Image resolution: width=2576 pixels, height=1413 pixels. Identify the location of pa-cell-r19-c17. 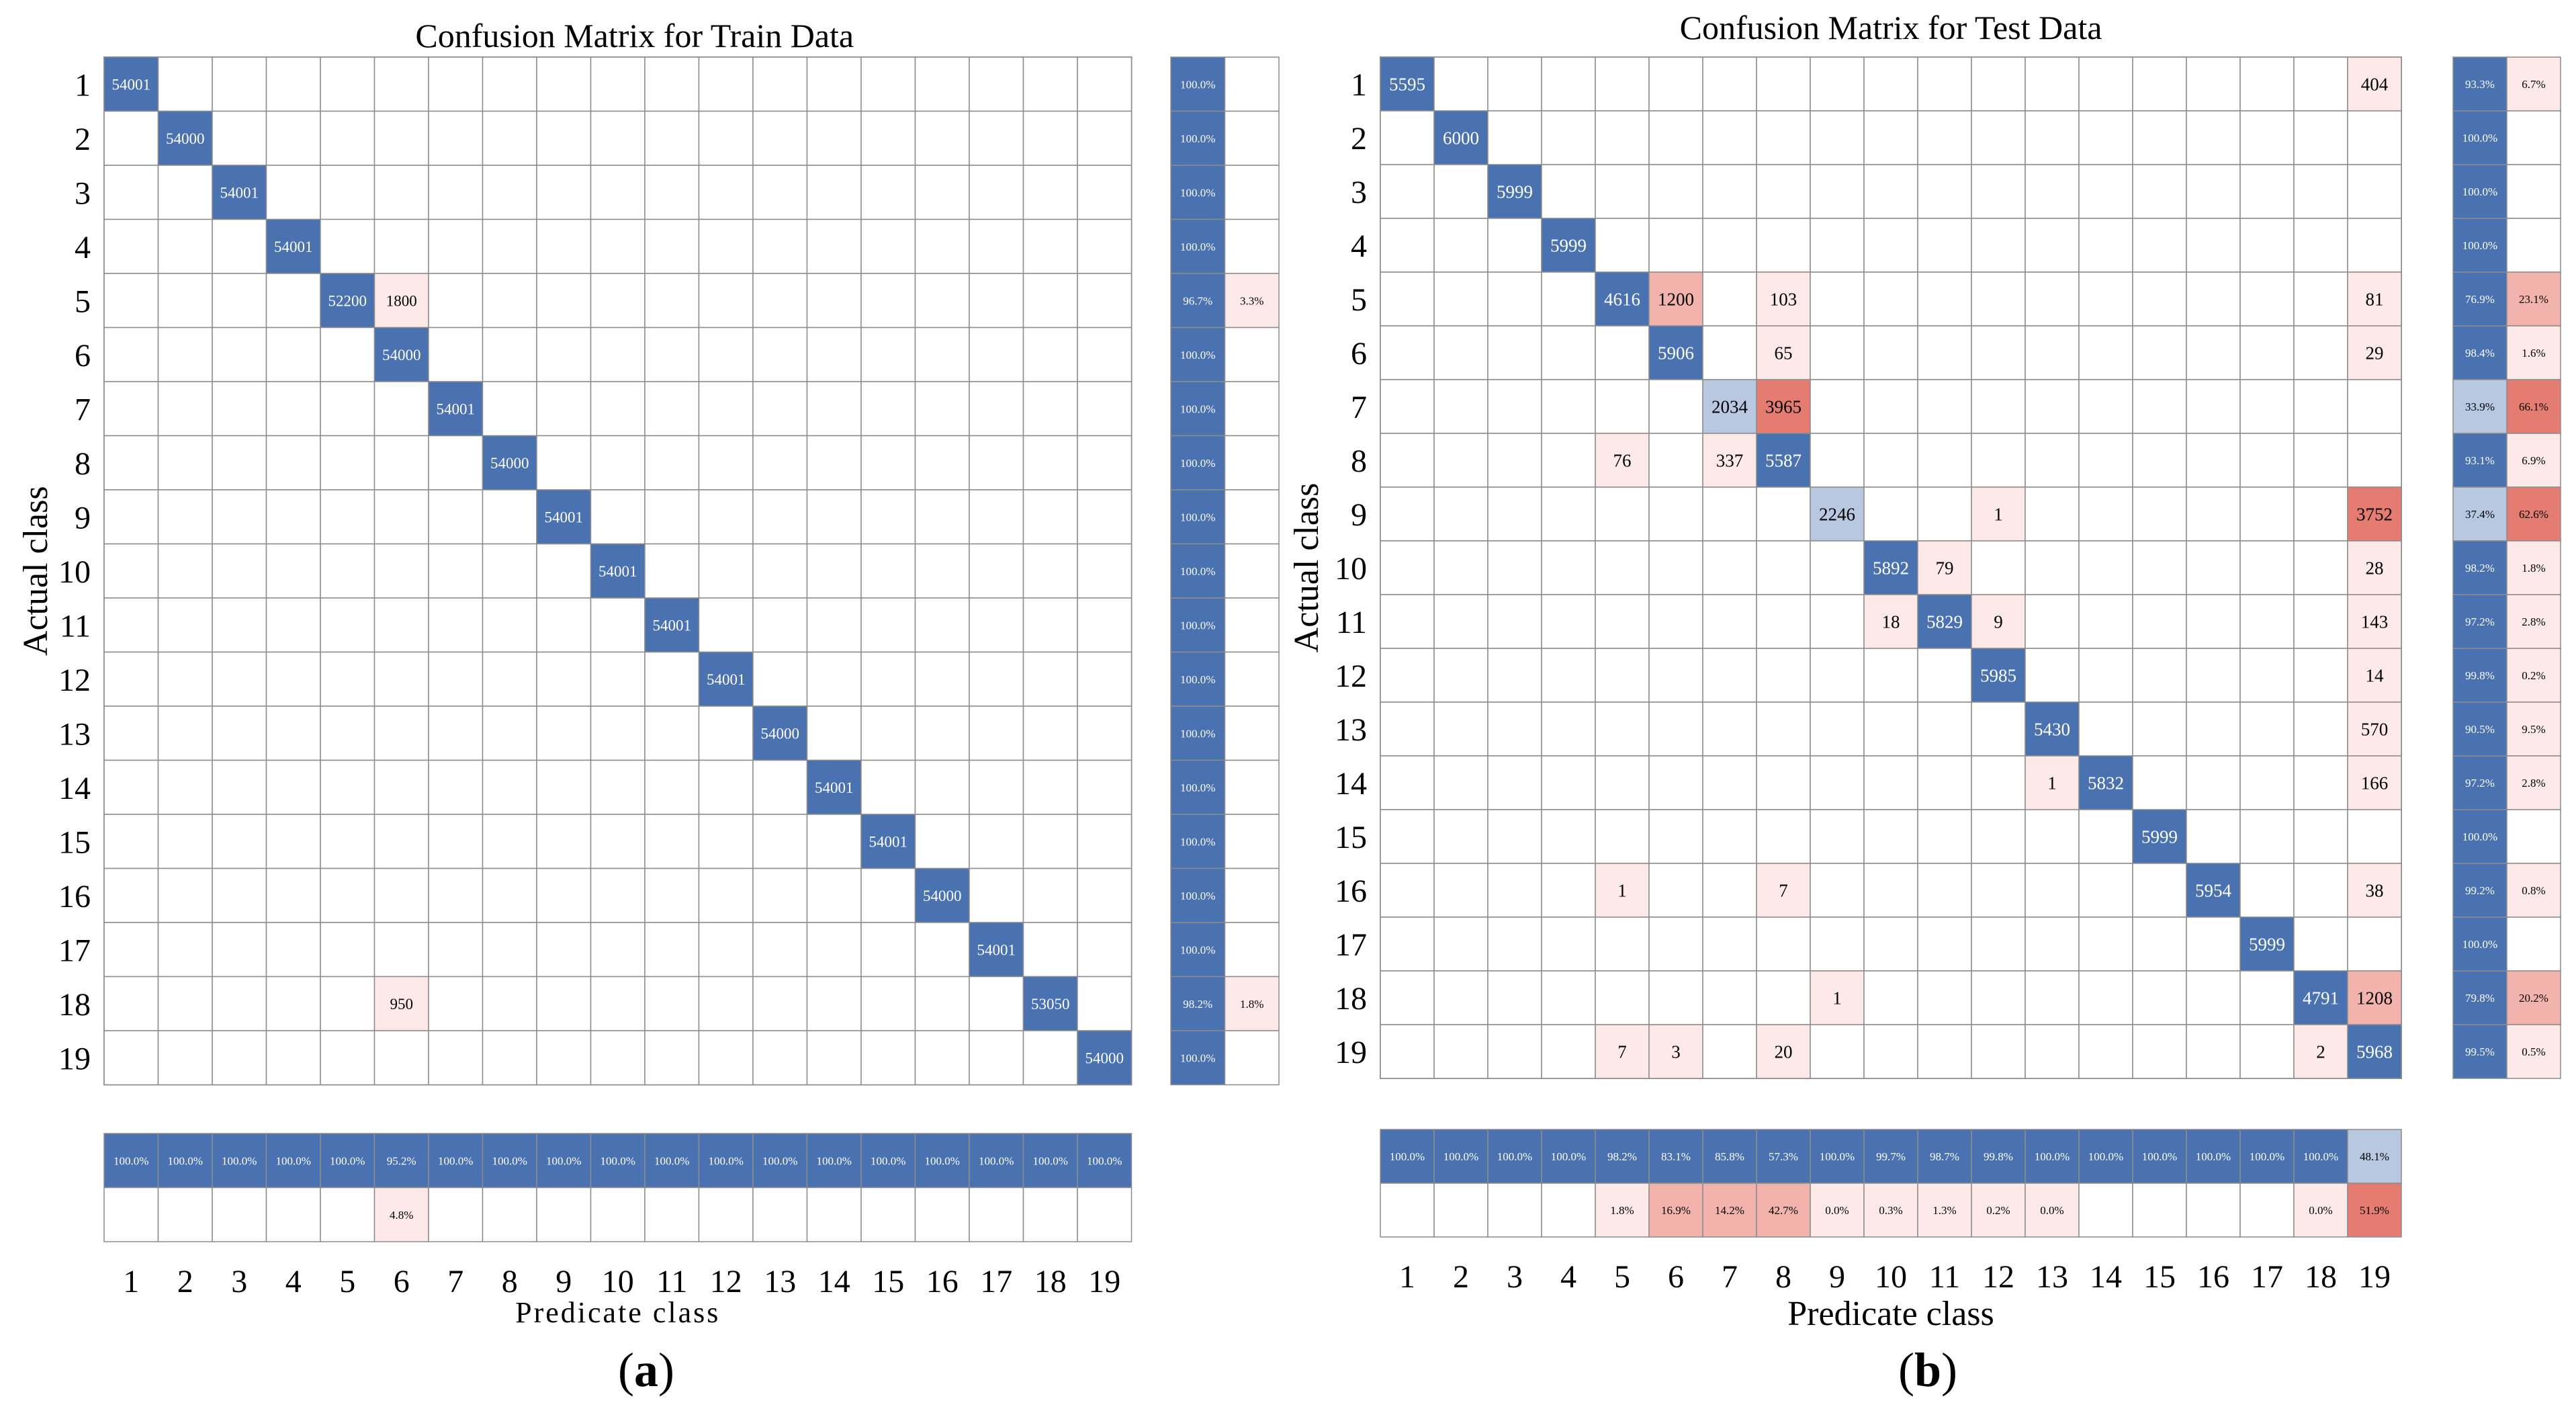
(997, 1058).